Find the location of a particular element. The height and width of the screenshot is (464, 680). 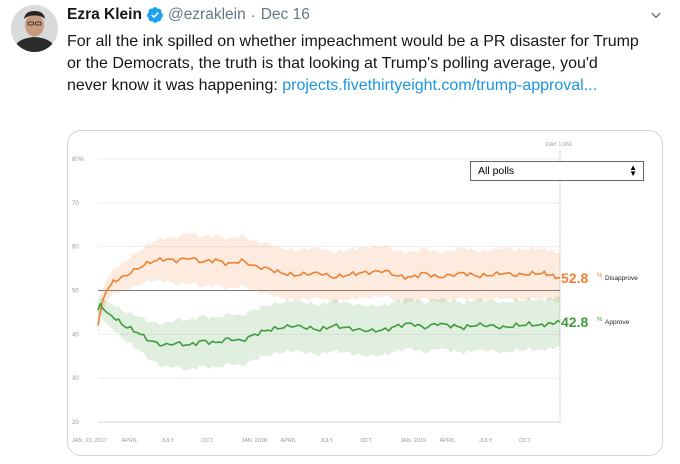

y-tick-label: 30 is located at coordinates (75, 379).